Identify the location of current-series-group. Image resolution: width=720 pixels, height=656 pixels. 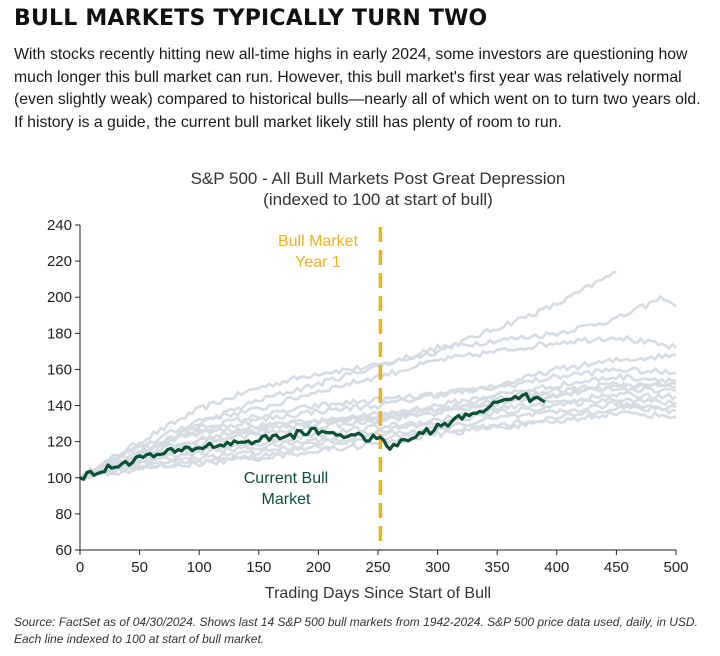
(312, 436).